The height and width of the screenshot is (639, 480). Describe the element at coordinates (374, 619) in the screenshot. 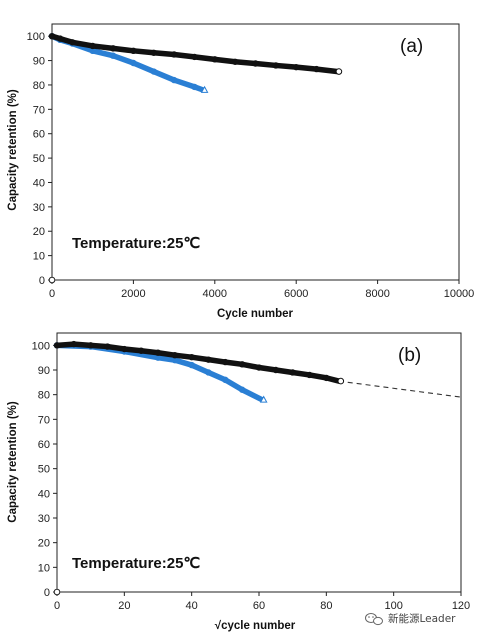

I see `wechat-icon` at that location.